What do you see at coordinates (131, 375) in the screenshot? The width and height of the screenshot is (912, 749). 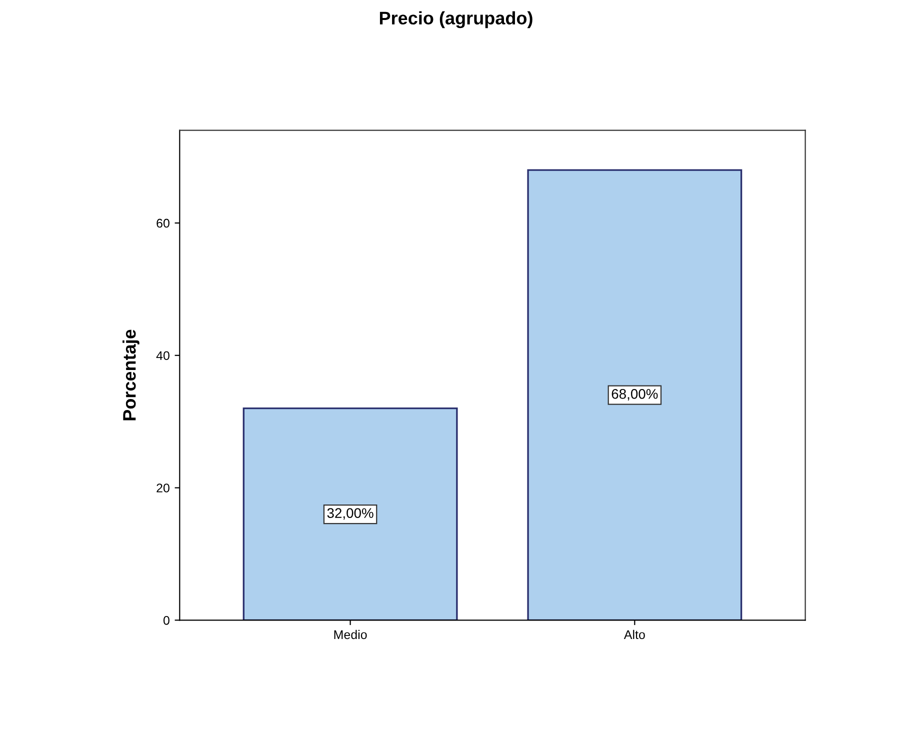 I see `y-axis-title: Porcentaje` at bounding box center [131, 375].